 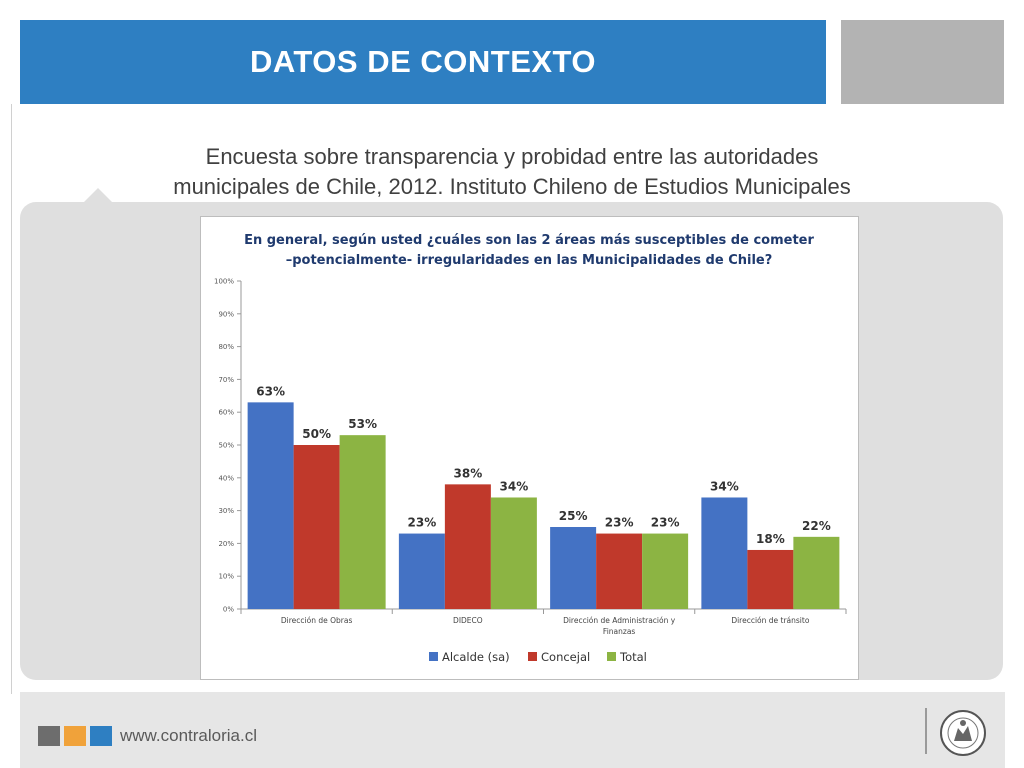 What do you see at coordinates (476, 657) in the screenshot?
I see `legend-label: Alcalde (sa)` at bounding box center [476, 657].